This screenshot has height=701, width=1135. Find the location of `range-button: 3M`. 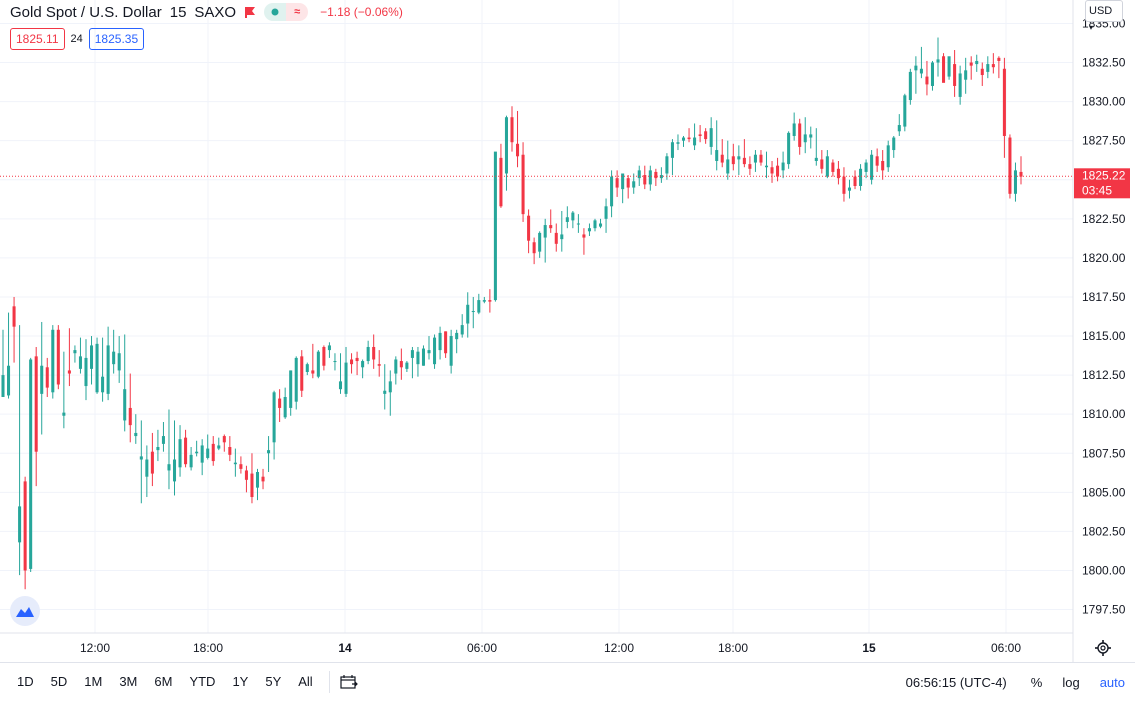

range-button: 3M is located at coordinates (128, 681).